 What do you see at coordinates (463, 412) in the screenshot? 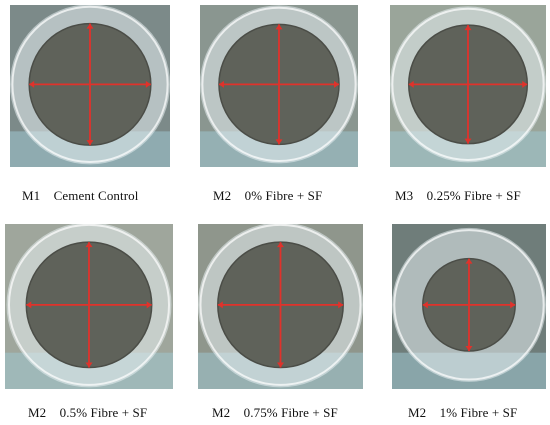
I see `caption-m2-1: M2 1% Fibre + SF` at bounding box center [463, 412].